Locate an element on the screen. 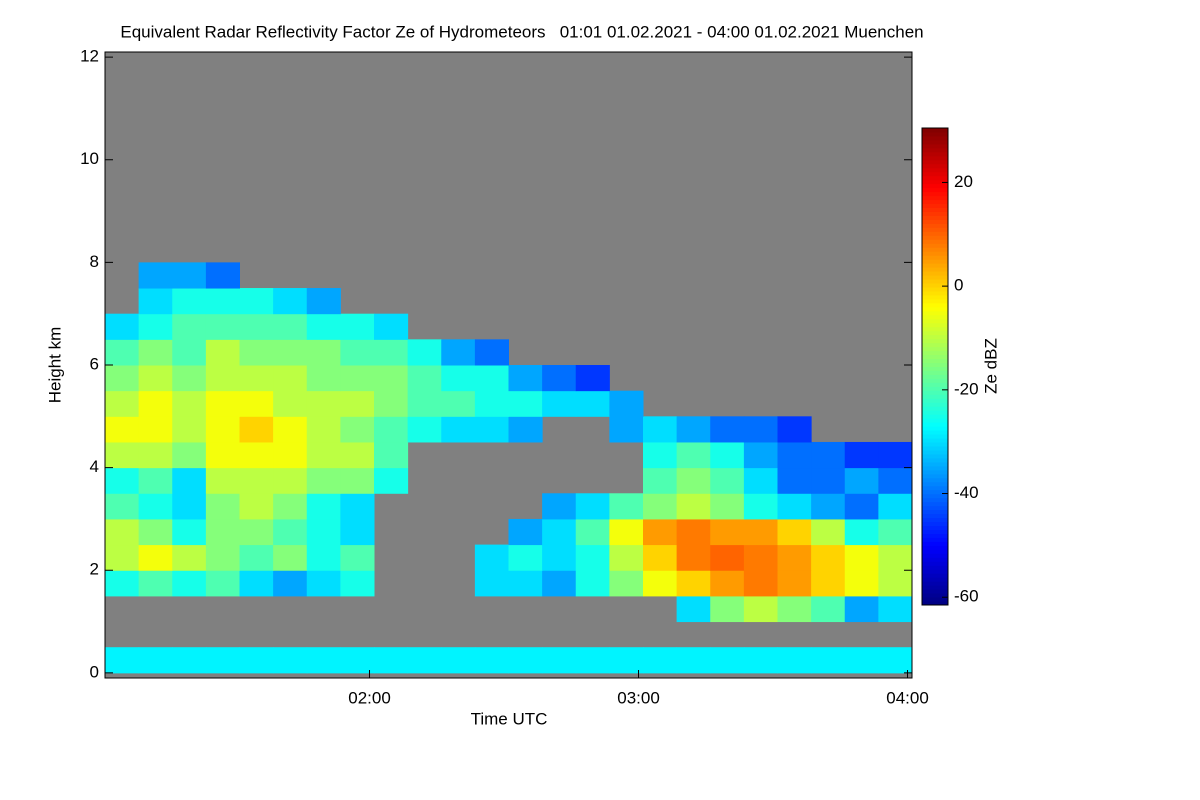  y-tick-label: 0 is located at coordinates (94, 671).